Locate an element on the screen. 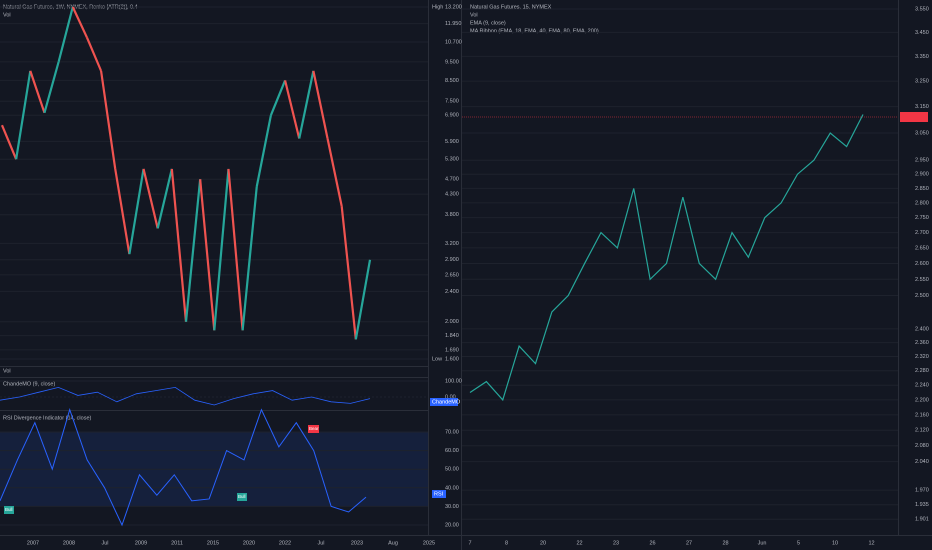  price-tick-label: 2.700 is located at coordinates (922, 233).